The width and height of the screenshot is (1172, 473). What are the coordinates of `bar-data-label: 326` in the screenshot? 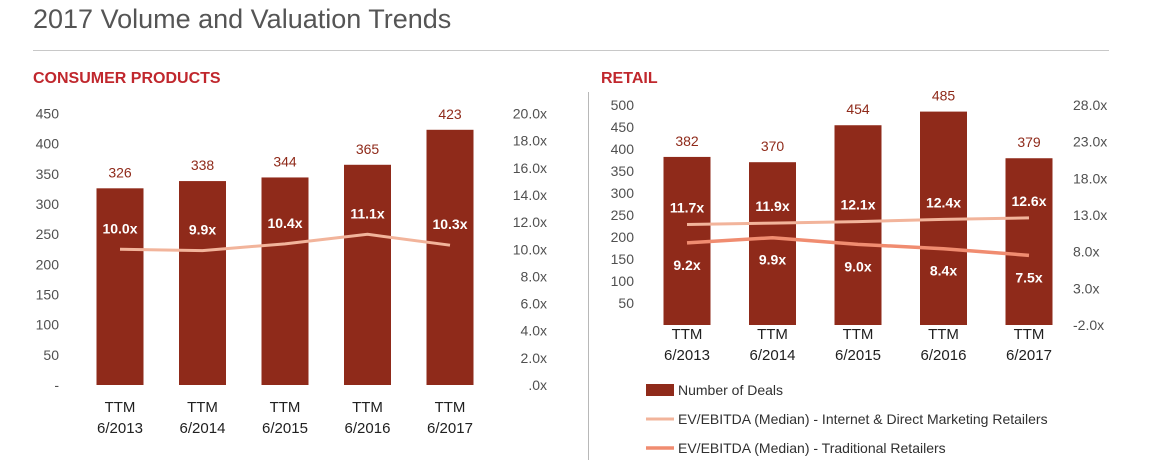 It's located at (120, 172).